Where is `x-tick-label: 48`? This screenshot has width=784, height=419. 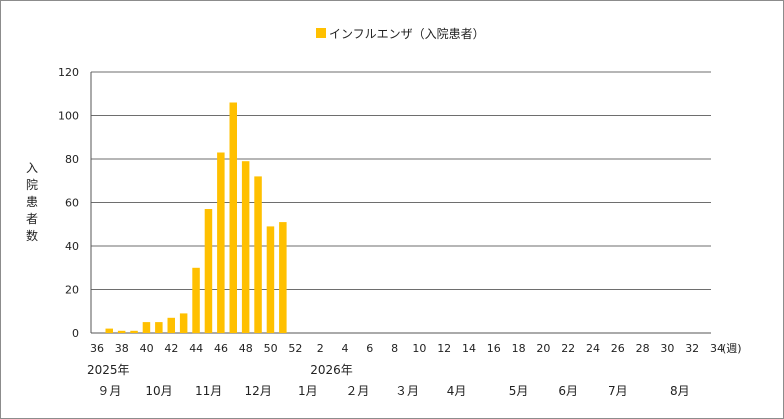 x-tick-label: 48 is located at coordinates (246, 348).